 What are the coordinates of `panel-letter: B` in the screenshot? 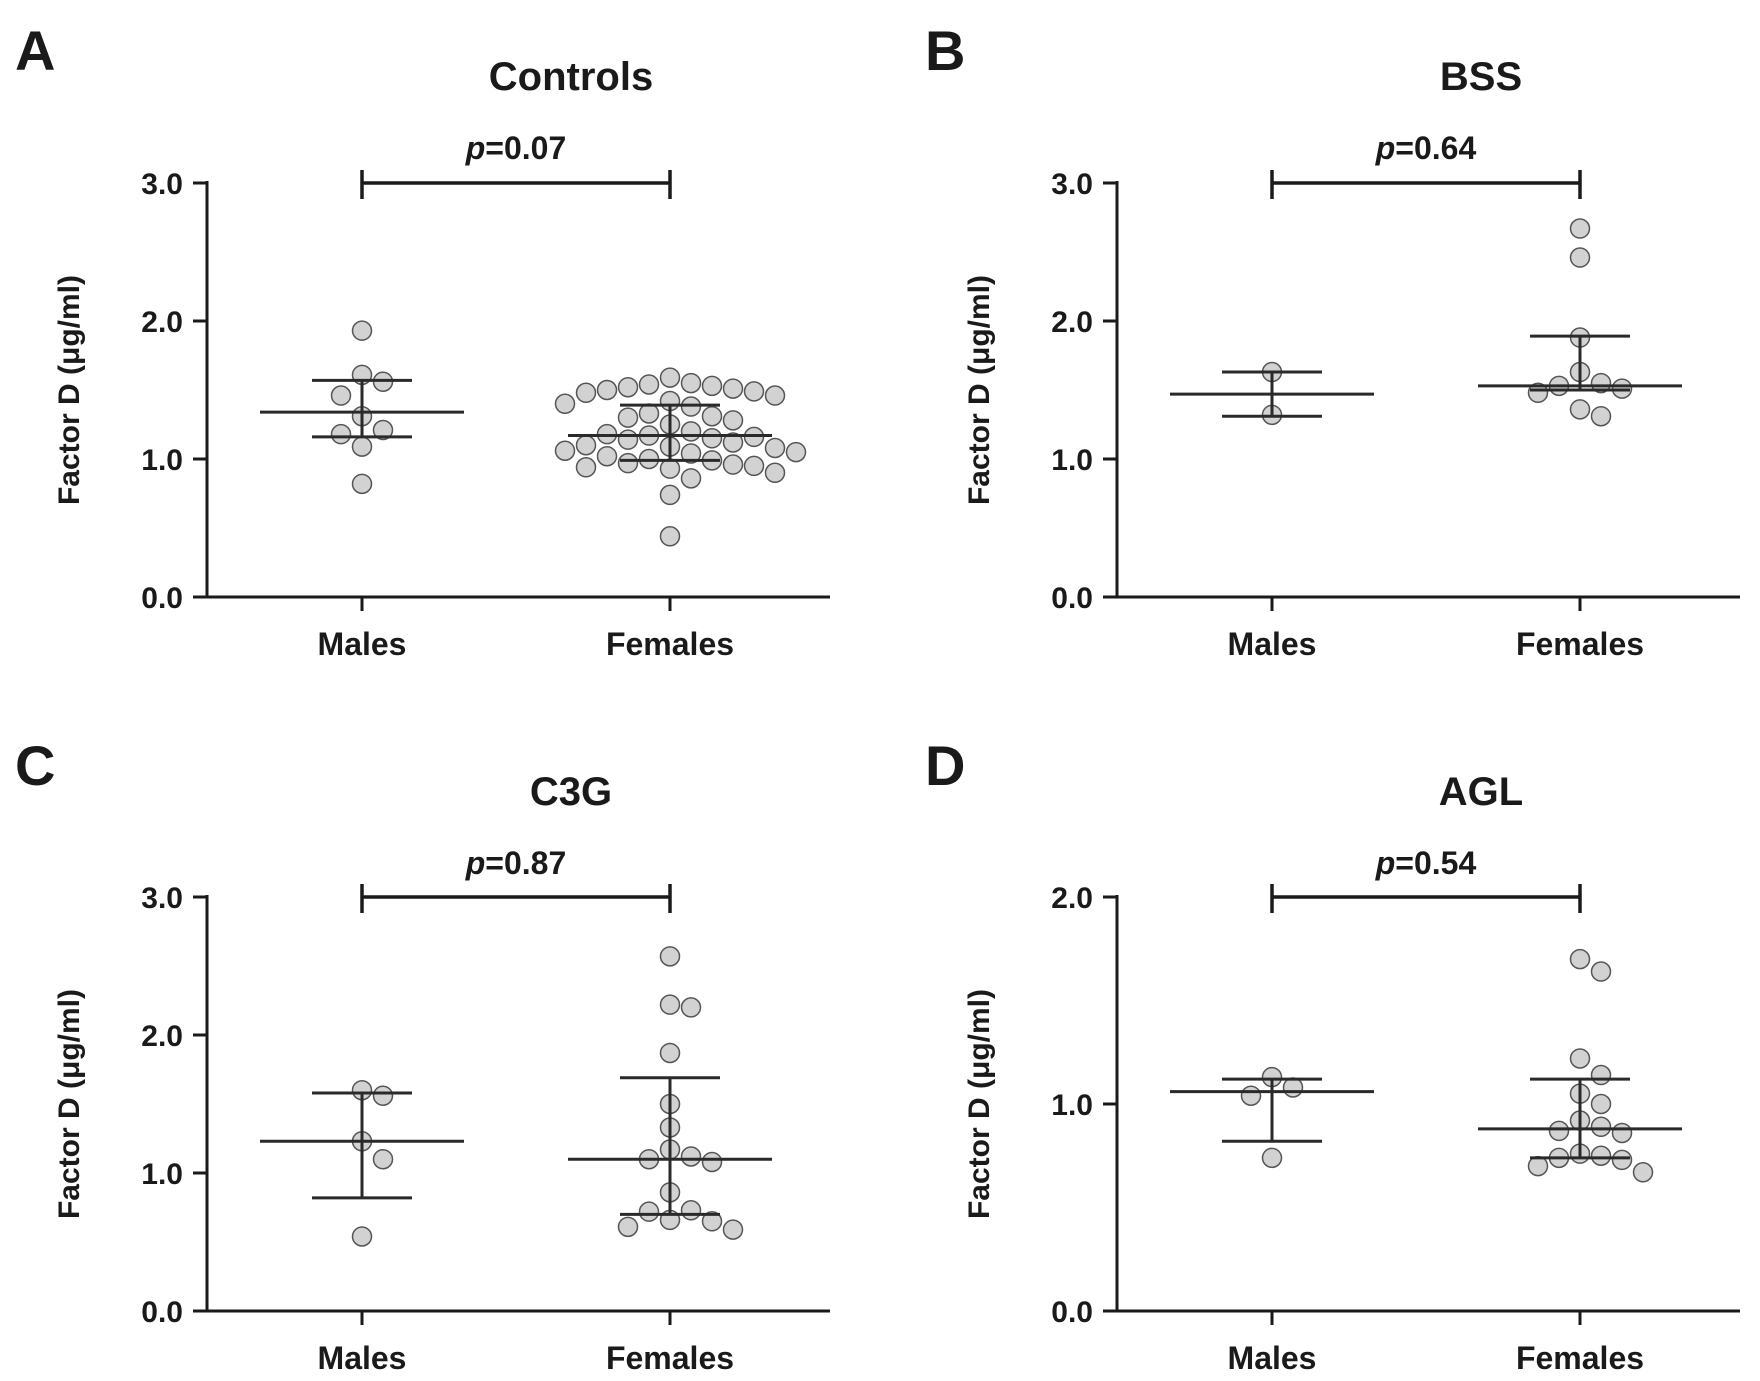 It's located at (945, 50).